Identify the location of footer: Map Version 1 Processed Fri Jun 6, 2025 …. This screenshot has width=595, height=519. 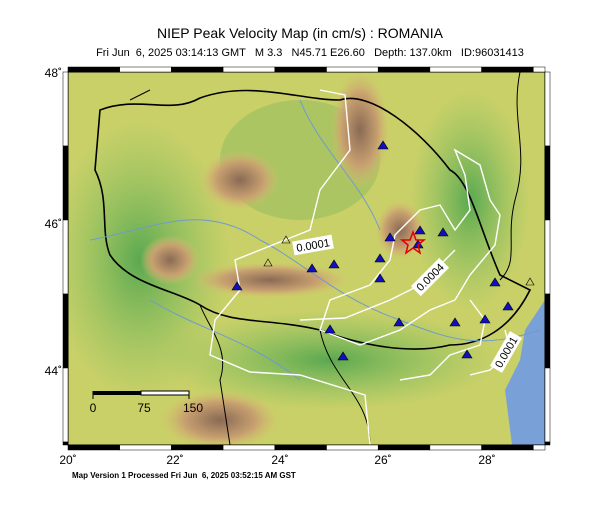
(184, 475).